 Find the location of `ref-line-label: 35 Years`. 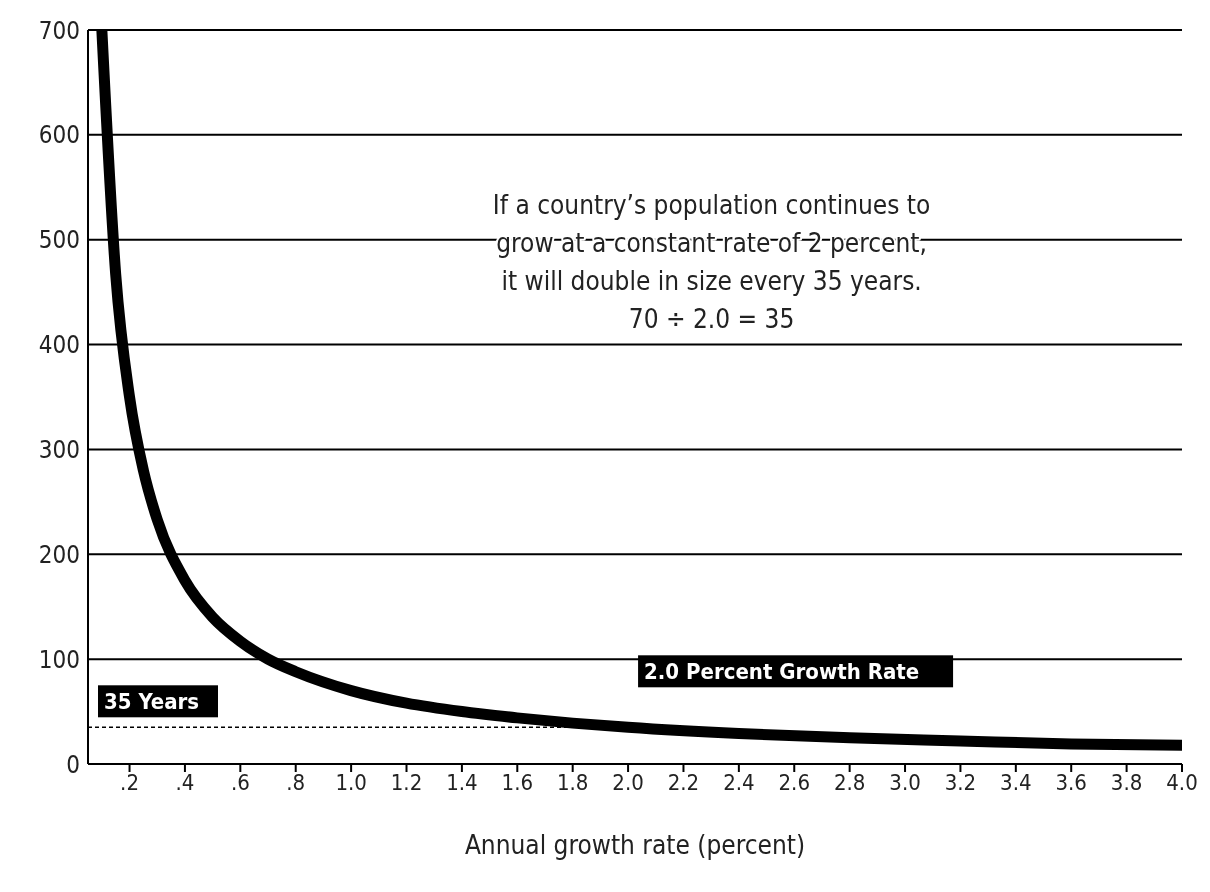

ref-line-label: 35 Years is located at coordinates (152, 702).